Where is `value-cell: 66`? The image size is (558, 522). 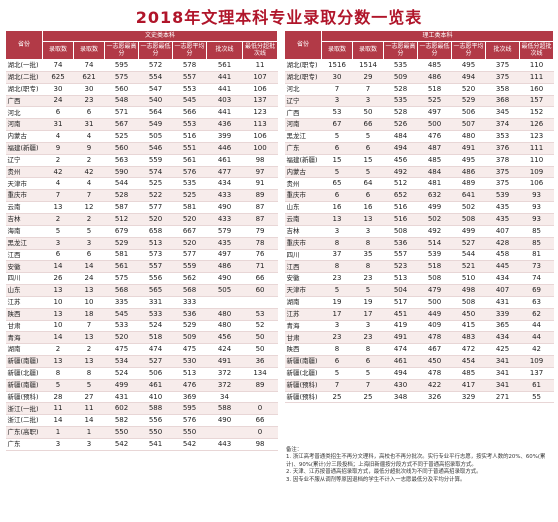 value-cell: 66 is located at coordinates (260, 279).